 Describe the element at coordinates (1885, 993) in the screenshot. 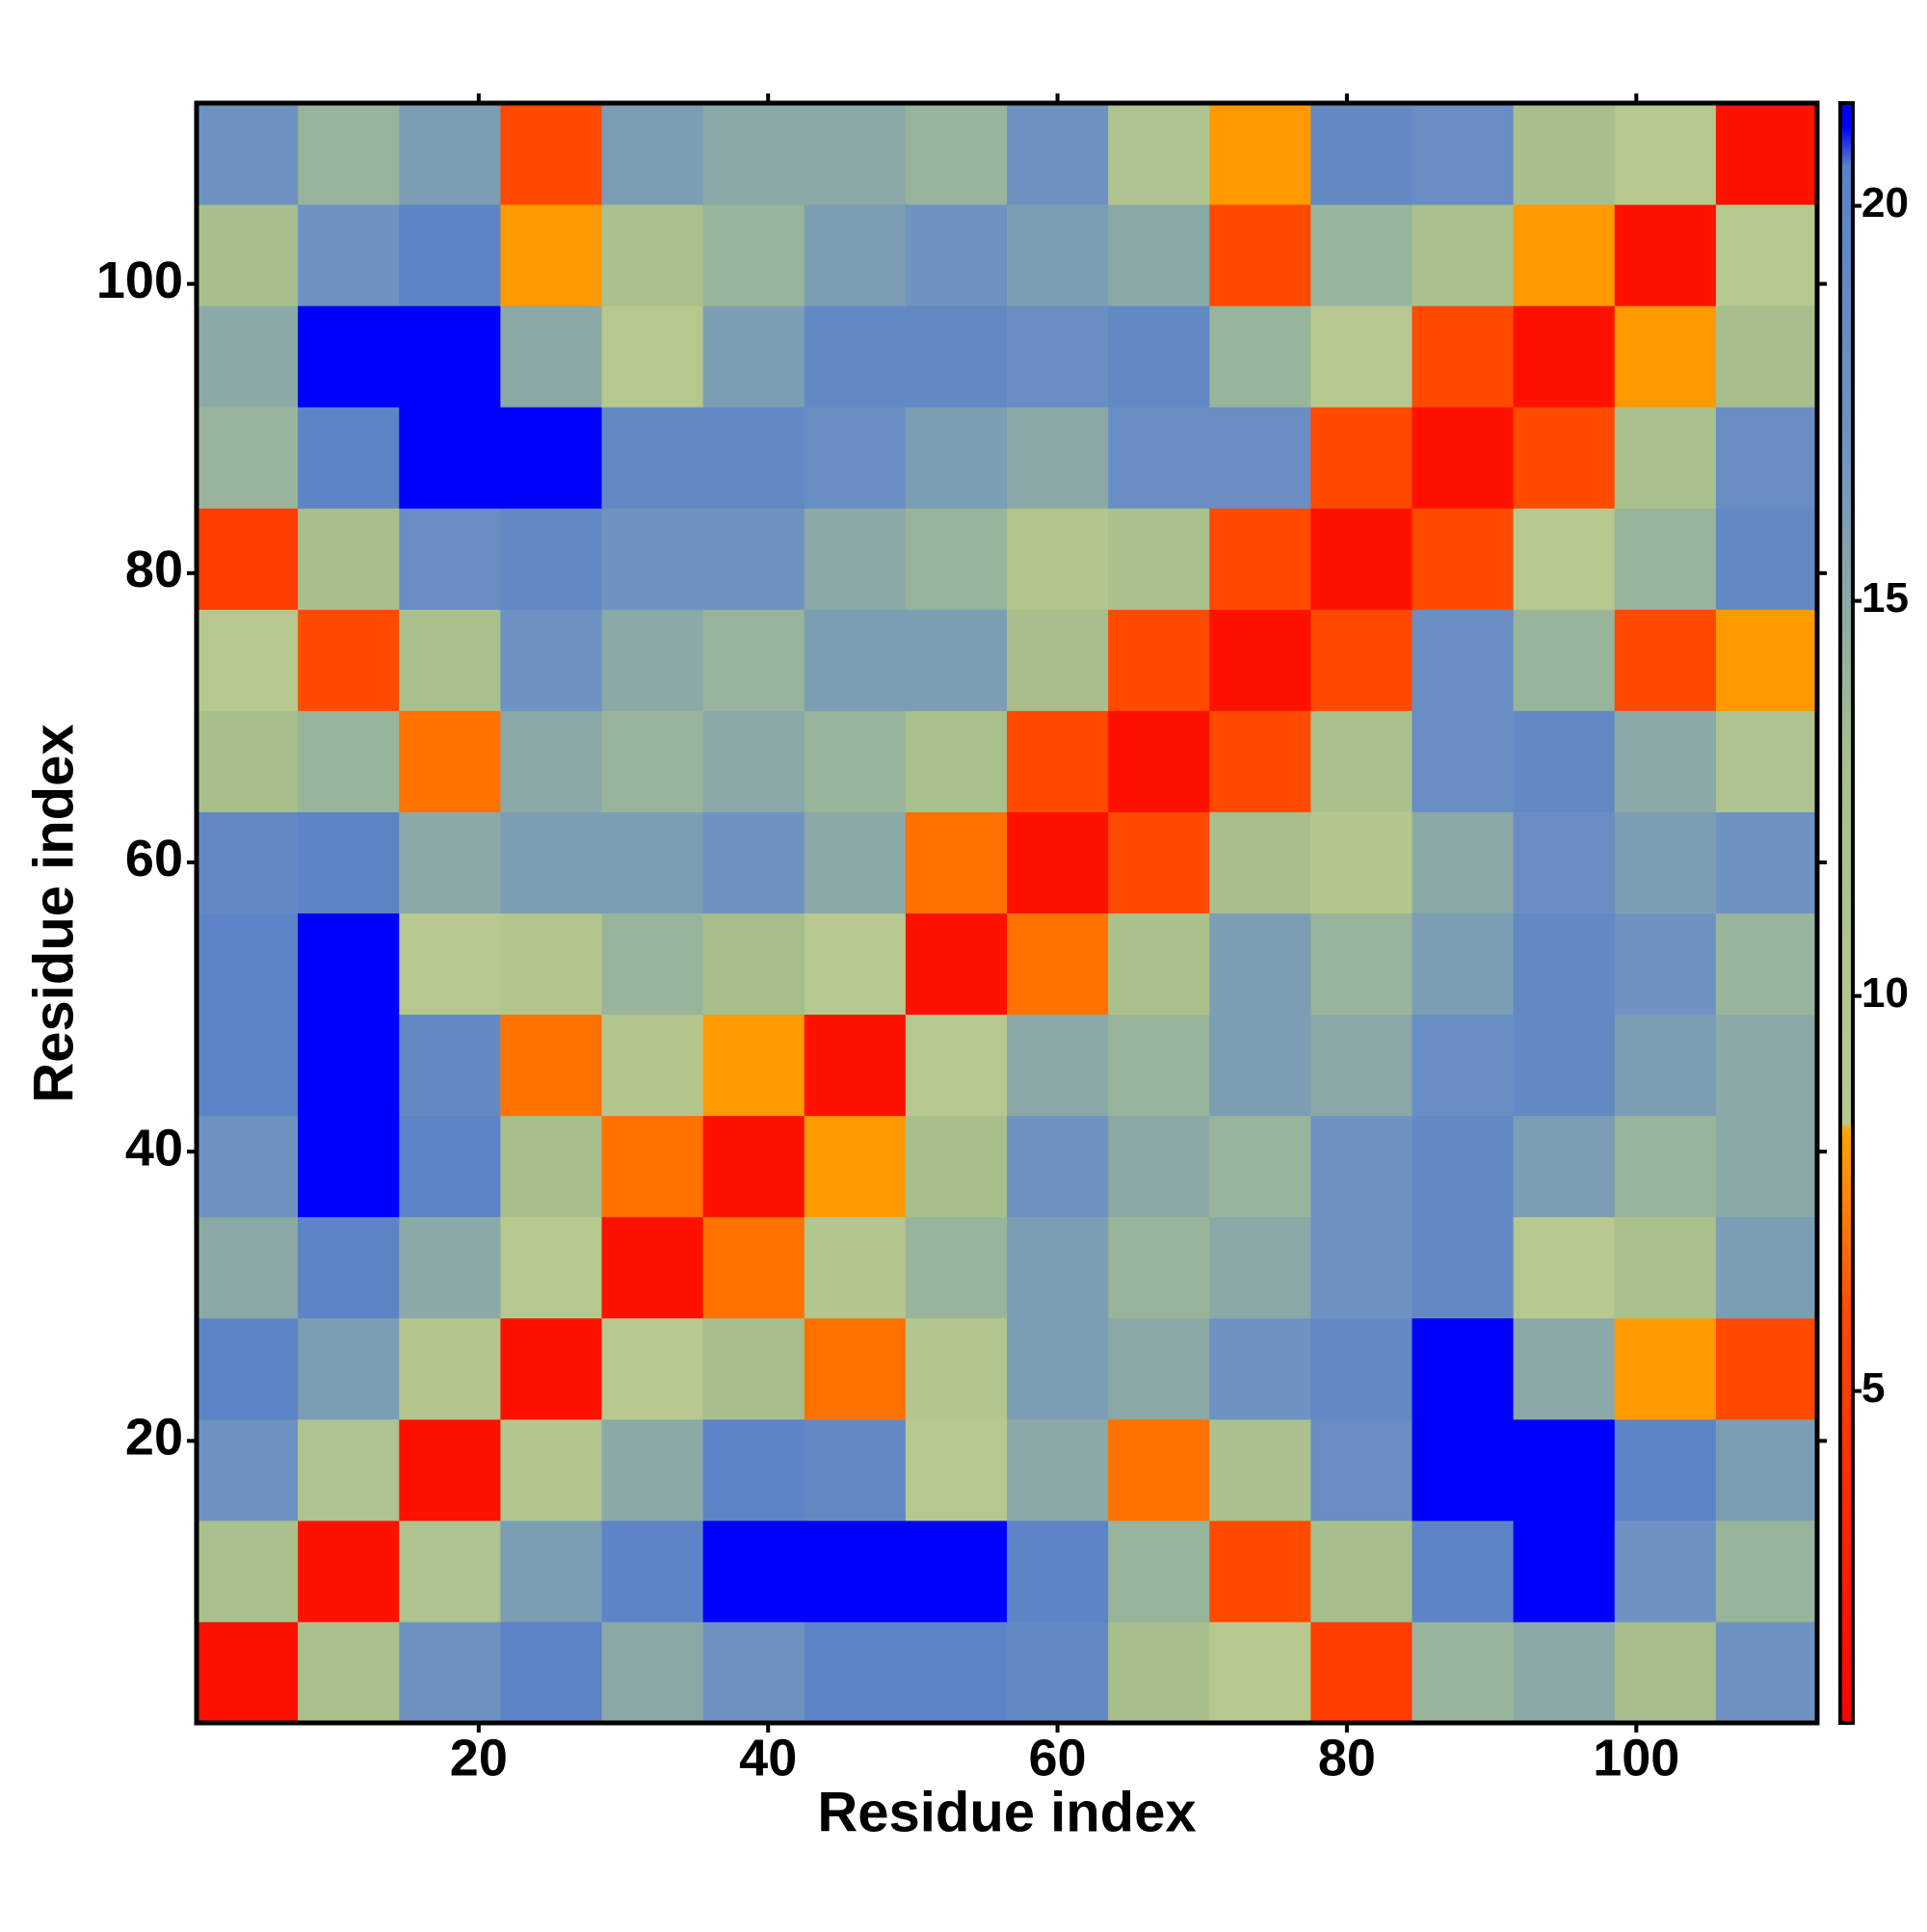

I see `colorbar-tick-label: 10` at that location.